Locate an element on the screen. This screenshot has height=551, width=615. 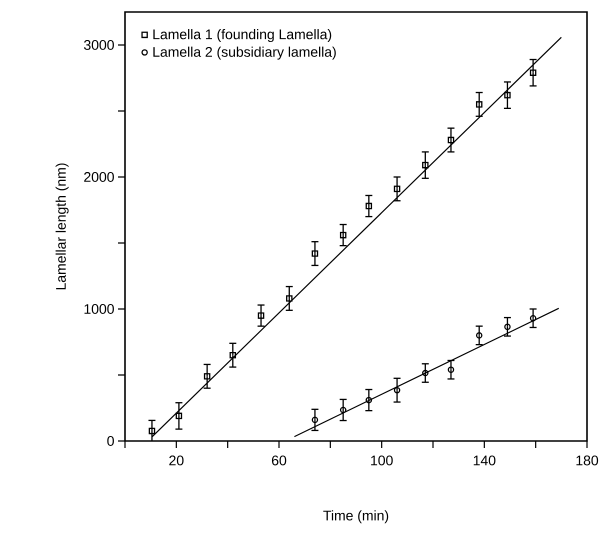
y-tick-label: 3000 is located at coordinates (99, 45).